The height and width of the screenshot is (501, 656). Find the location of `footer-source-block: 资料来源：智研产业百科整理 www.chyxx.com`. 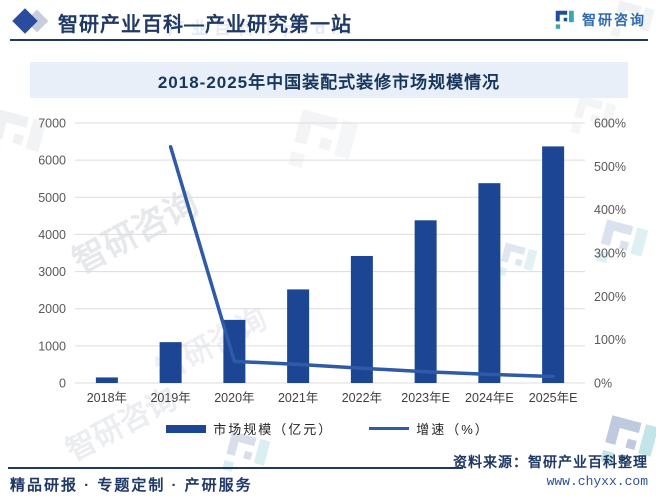

footer-source-block: 资料来源：智研产业百科整理 www.chyxx.com is located at coordinates (550, 470).